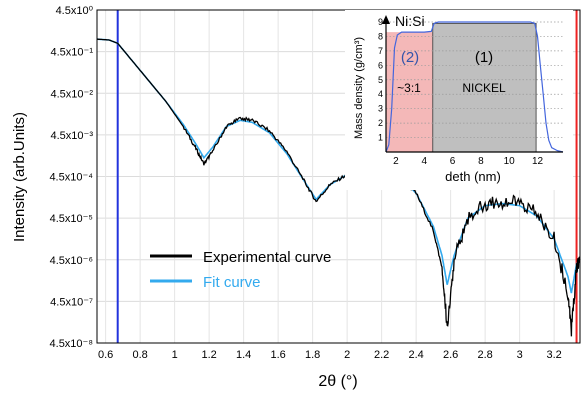 This screenshot has width=581, height=401. I want to click on inset-x-tick-label: 8, so click(481, 161).